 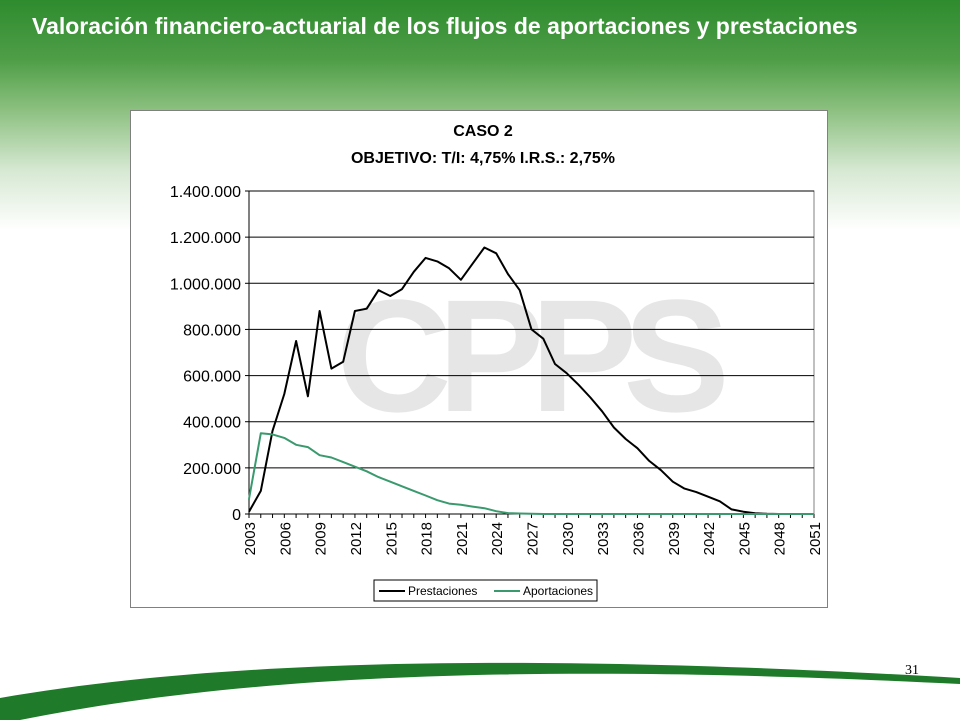 What do you see at coordinates (568, 538) in the screenshot?
I see `x-tick-label: 2030` at bounding box center [568, 538].